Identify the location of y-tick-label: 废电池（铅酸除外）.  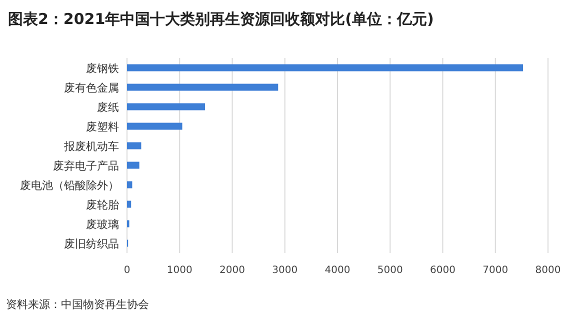
(69, 185).